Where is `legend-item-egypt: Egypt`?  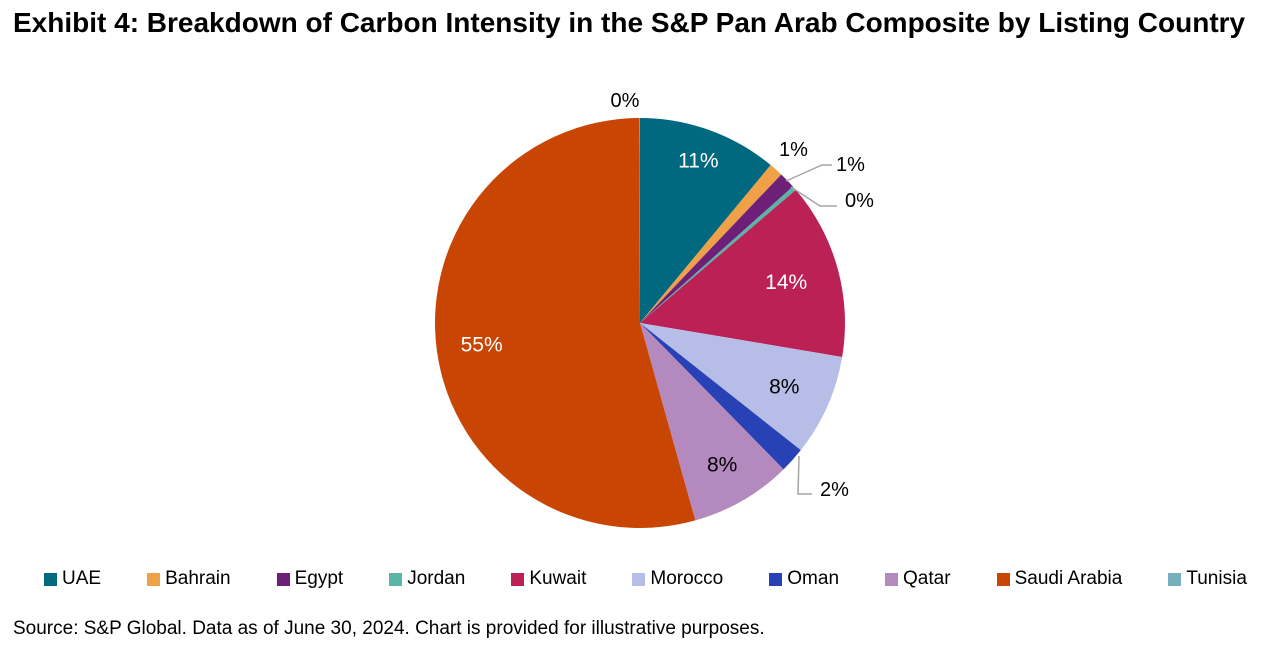
legend-item-egypt: Egypt is located at coordinates (310, 579).